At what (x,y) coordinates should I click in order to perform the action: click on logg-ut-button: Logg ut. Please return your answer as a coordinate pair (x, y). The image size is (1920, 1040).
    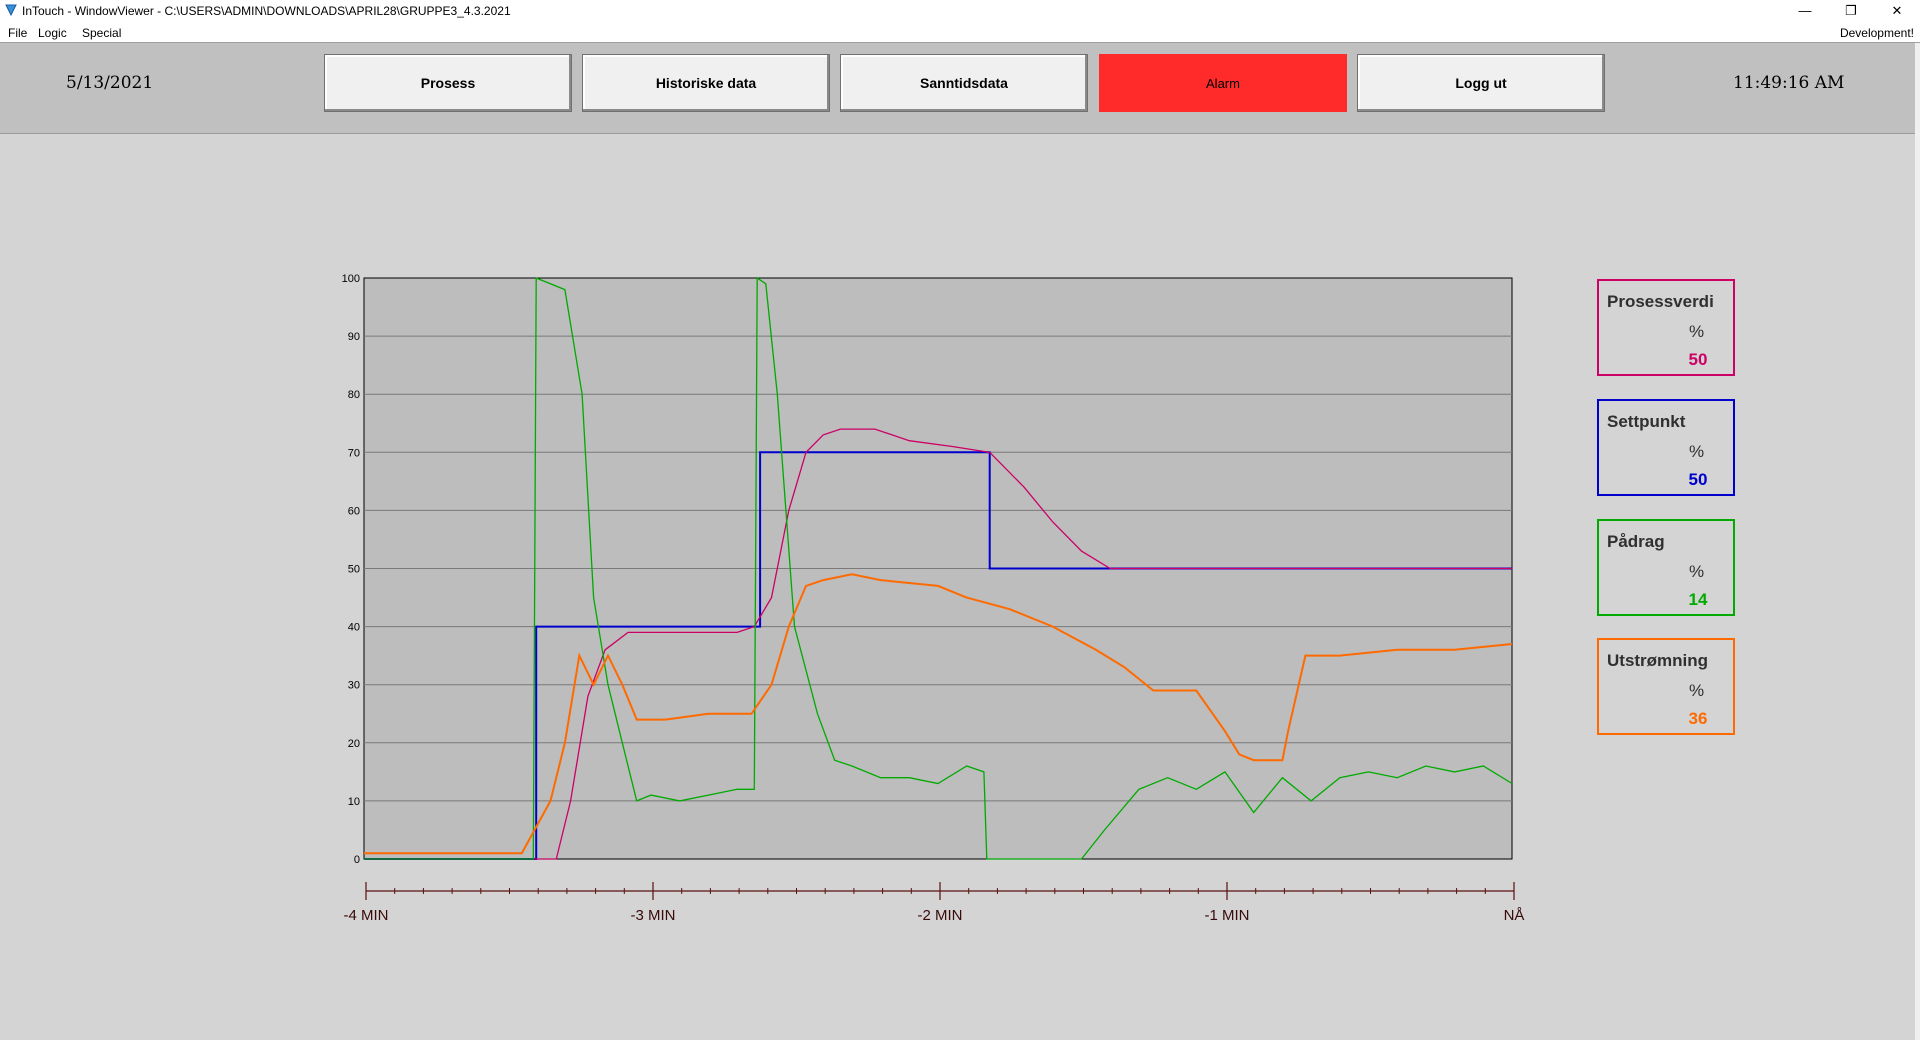
    Looking at the image, I should click on (1481, 83).